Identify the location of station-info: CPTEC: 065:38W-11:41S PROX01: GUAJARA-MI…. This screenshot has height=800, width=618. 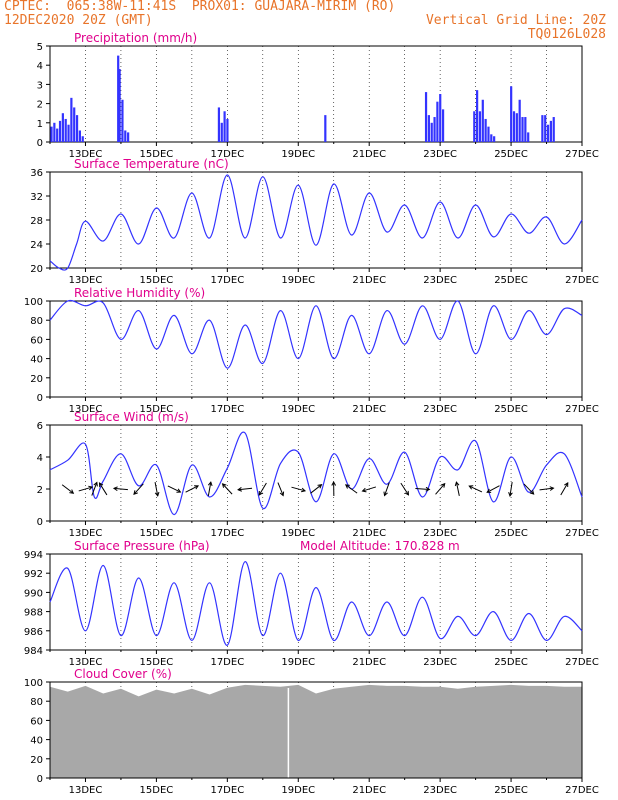
(200, 7).